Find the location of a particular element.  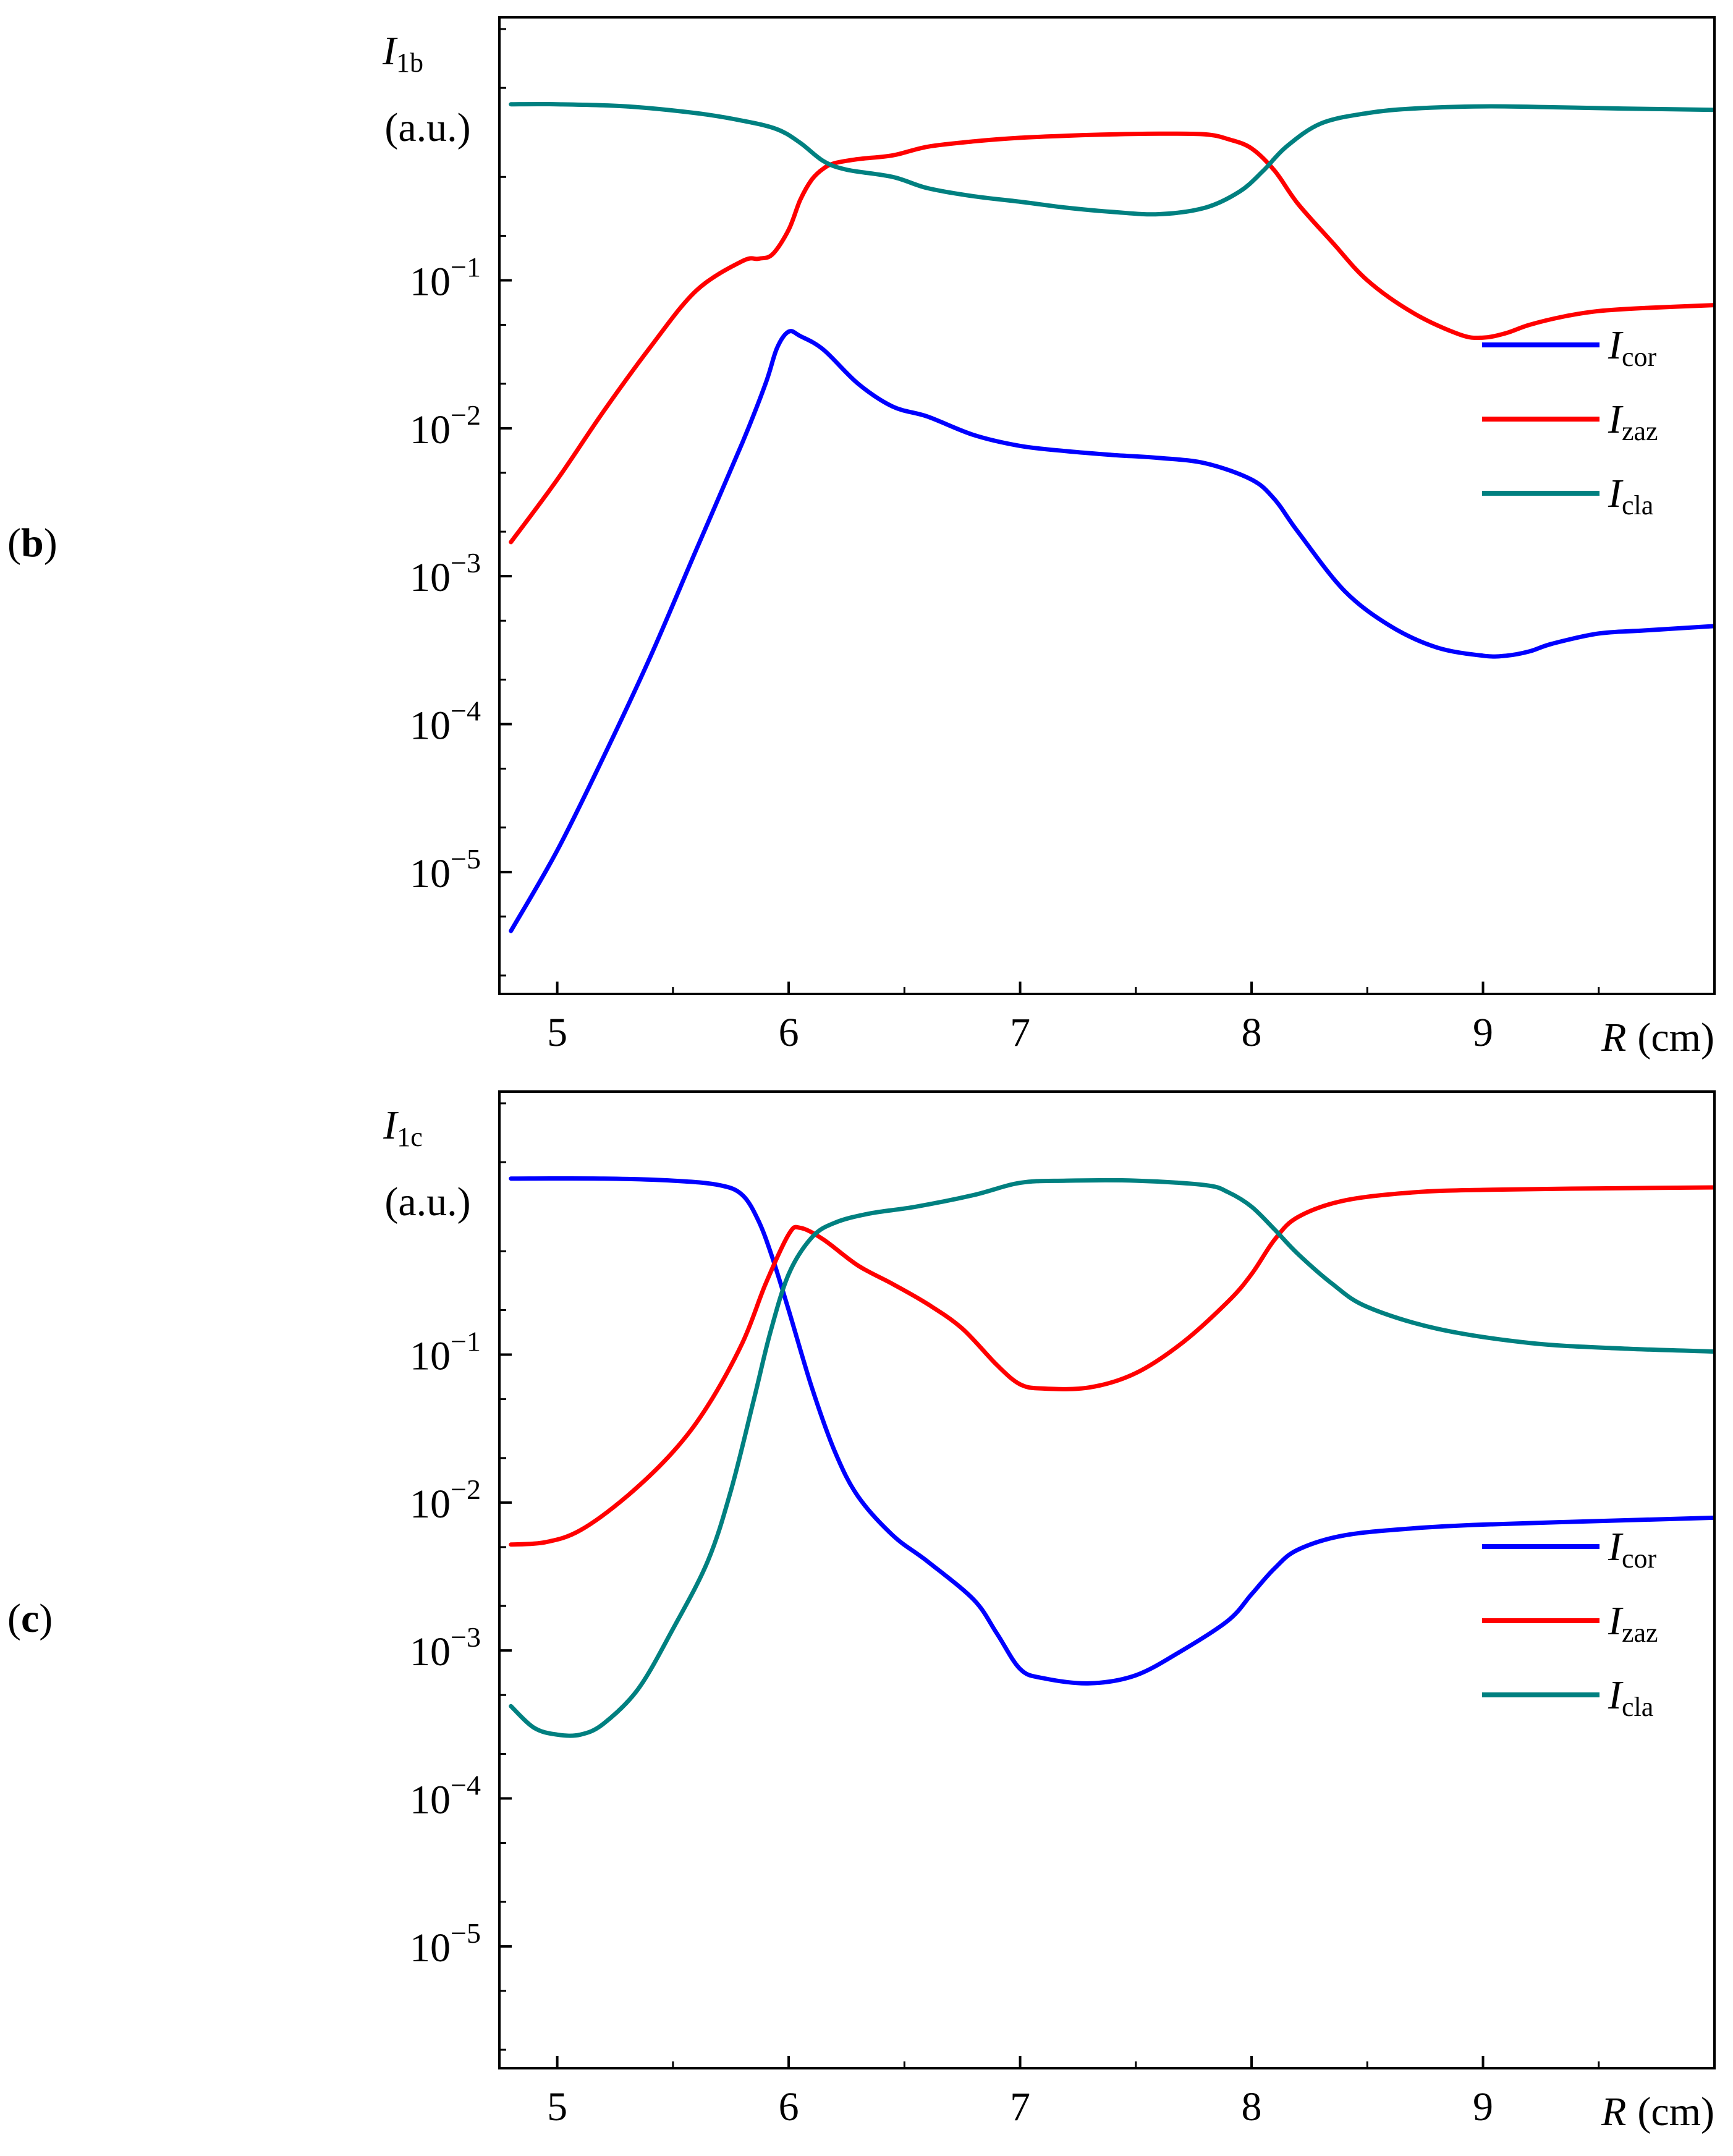

y-axis-unit-b: (a.u.) is located at coordinates (427, 127).